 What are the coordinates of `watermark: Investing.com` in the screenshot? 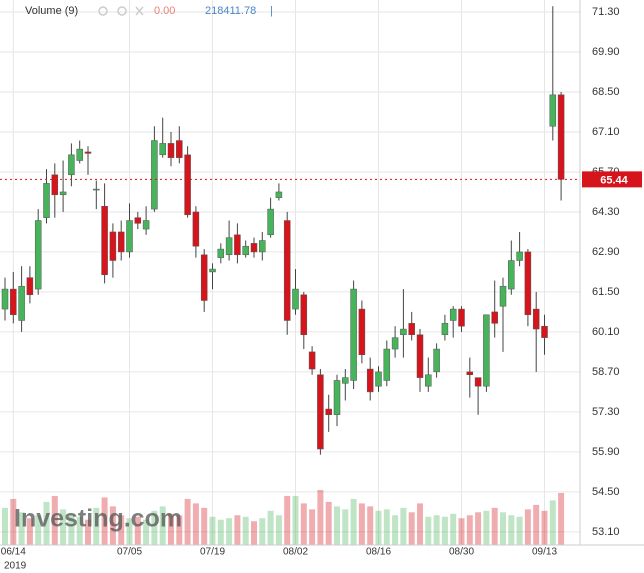 It's located at (98, 519).